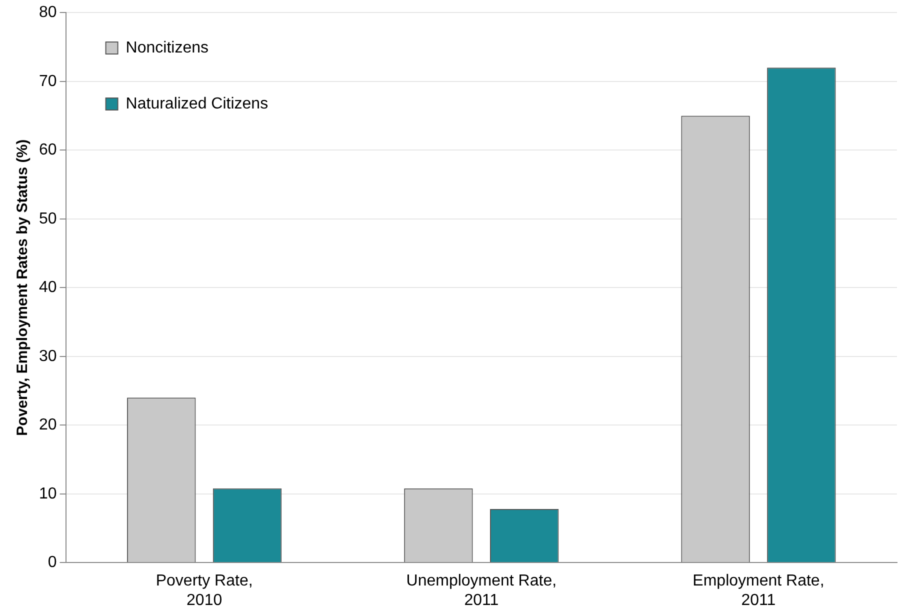 The height and width of the screenshot is (613, 917). Describe the element at coordinates (48, 81) in the screenshot. I see `y-tick-label: 70` at that location.